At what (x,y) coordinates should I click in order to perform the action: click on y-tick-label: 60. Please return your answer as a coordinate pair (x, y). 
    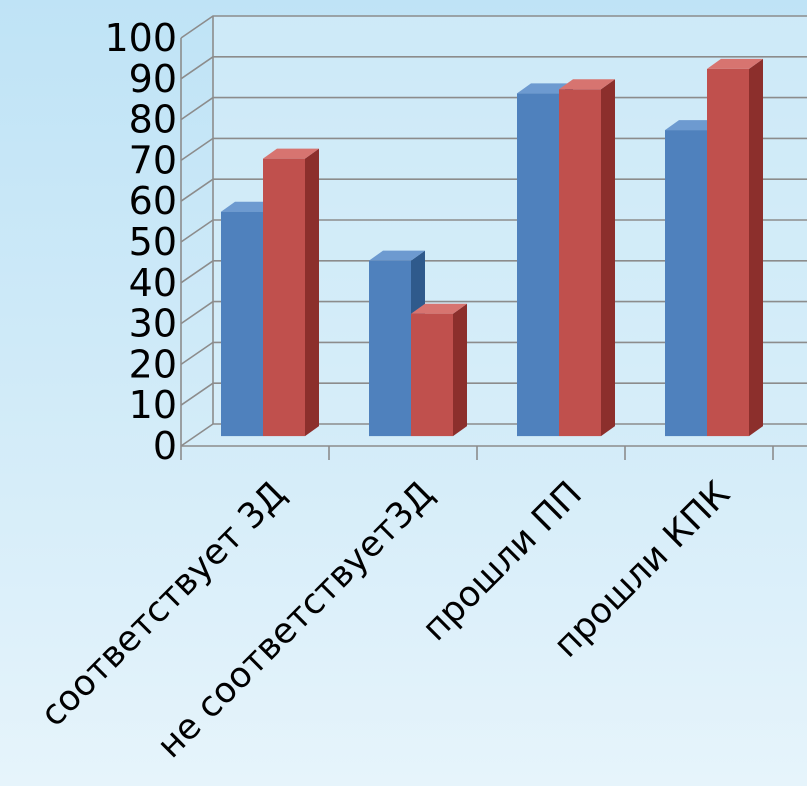
    Looking at the image, I should click on (153, 201).